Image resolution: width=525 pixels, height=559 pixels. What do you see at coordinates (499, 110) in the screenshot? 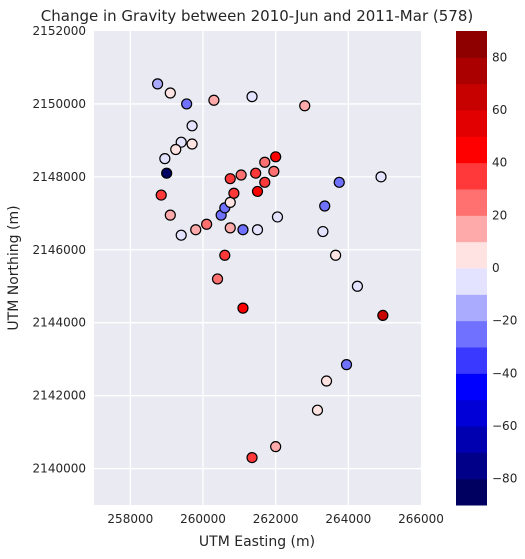
I see `colorbar-tick-label: 60` at bounding box center [499, 110].